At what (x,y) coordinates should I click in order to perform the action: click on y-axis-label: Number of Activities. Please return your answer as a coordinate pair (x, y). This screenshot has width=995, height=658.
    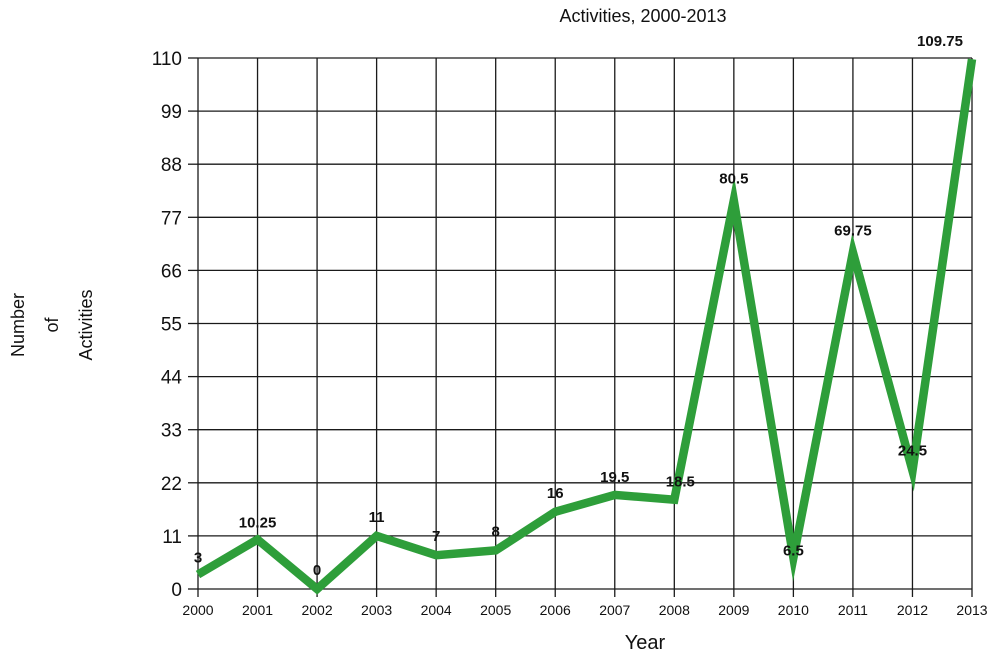
    Looking at the image, I should click on (52, 324).